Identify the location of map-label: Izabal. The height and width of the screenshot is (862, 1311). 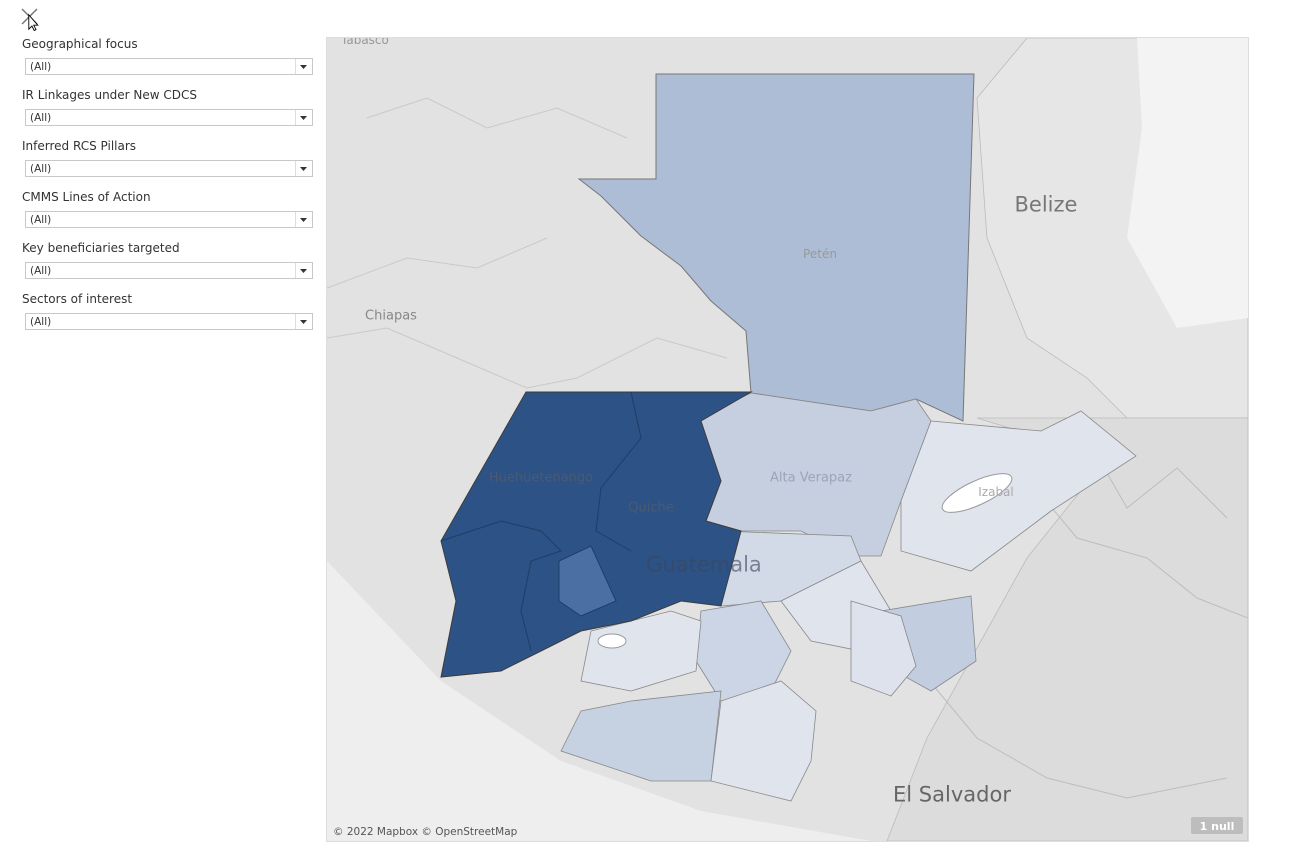
(996, 492).